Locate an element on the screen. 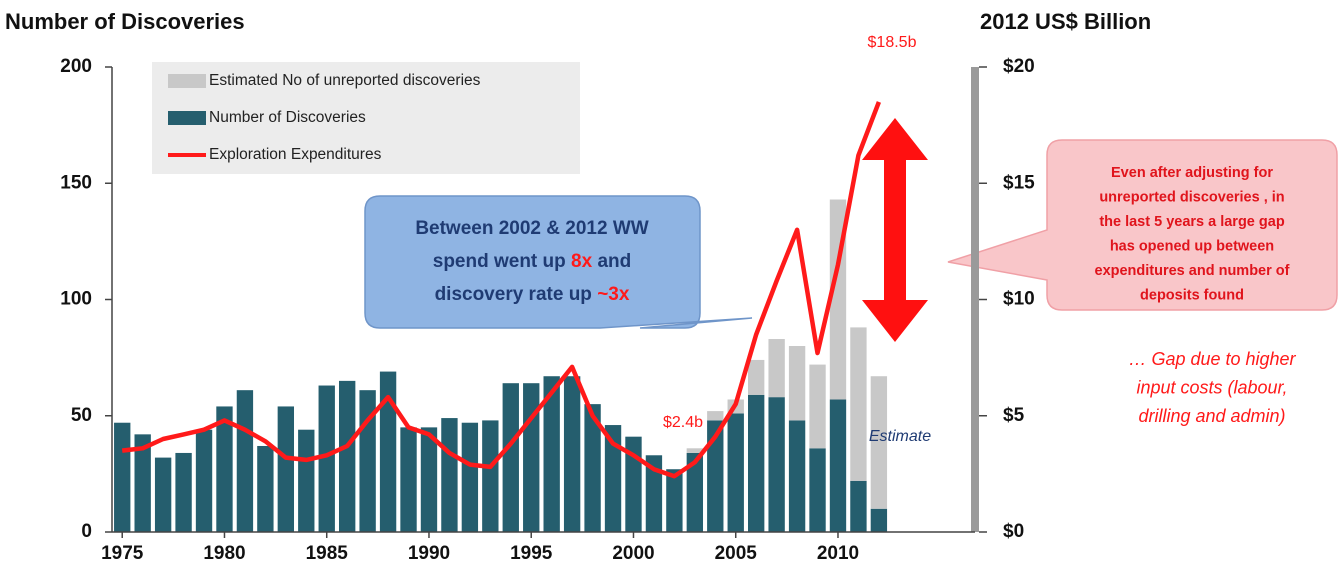  callout-text: has opened up between is located at coordinates (1192, 246).